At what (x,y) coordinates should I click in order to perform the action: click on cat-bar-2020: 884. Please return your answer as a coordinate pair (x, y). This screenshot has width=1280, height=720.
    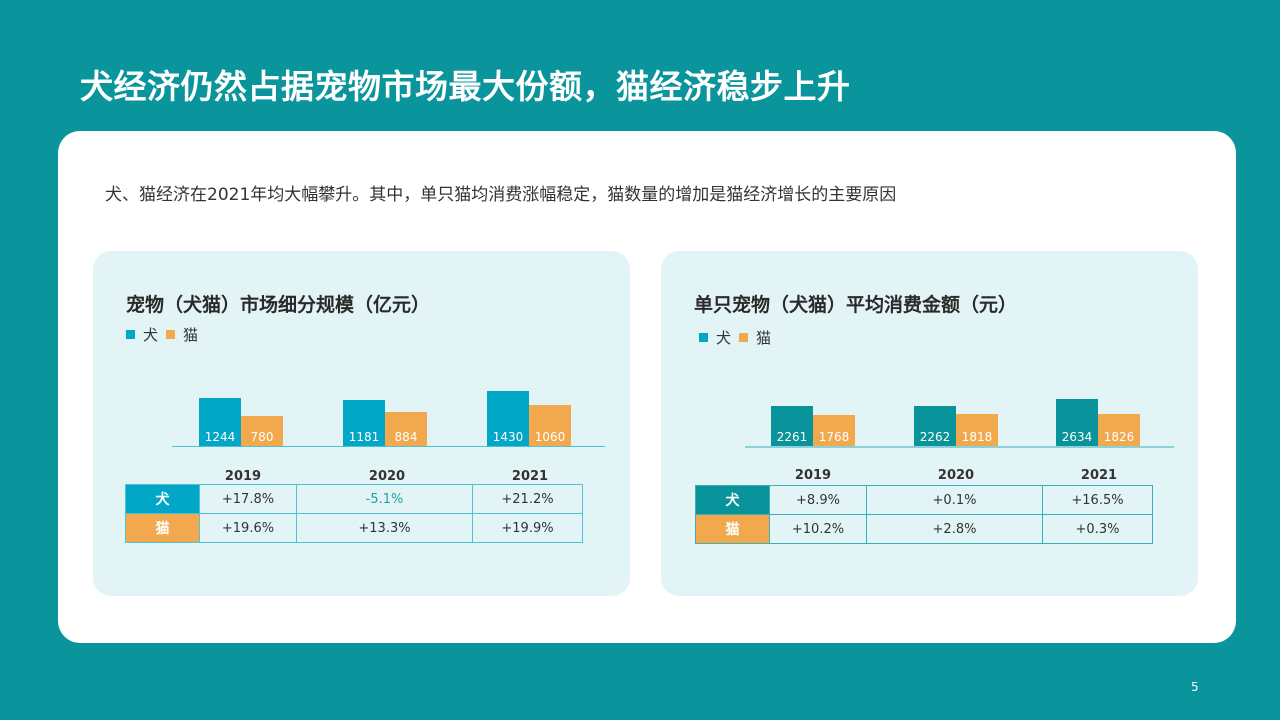
    Looking at the image, I should click on (406, 429).